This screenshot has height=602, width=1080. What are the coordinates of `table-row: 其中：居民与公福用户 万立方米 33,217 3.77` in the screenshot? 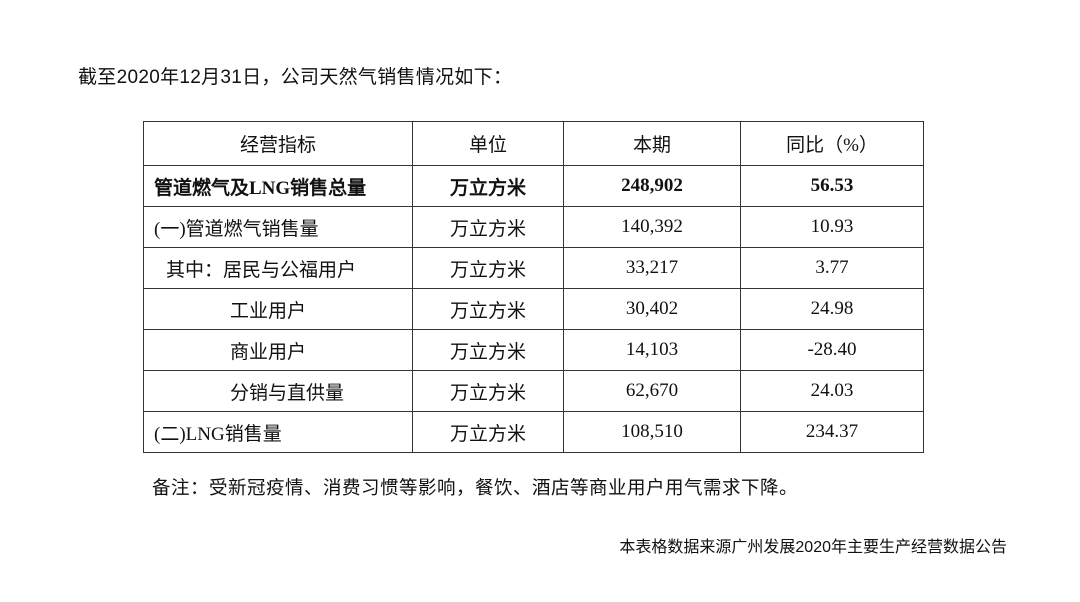 It's located at (533, 268).